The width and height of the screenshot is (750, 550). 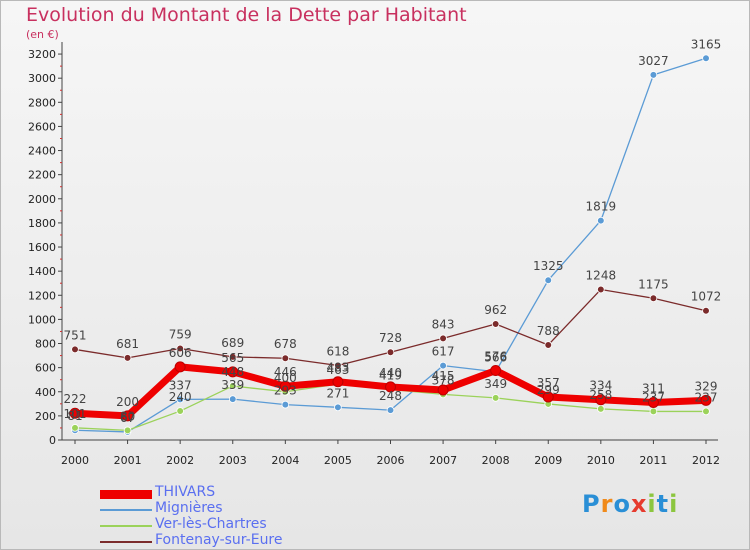 I want to click on y-tick-label: 1600, so click(x=42, y=247).